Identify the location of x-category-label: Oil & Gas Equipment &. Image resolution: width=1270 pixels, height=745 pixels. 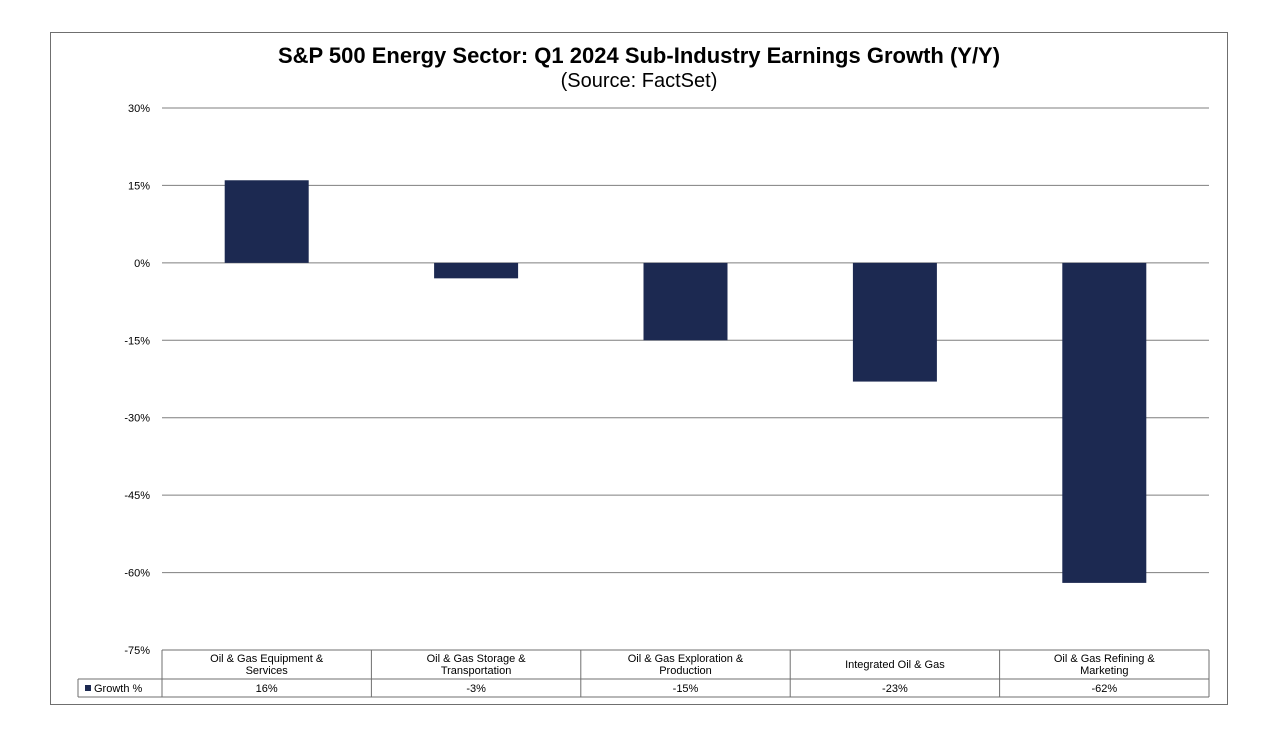
(267, 659).